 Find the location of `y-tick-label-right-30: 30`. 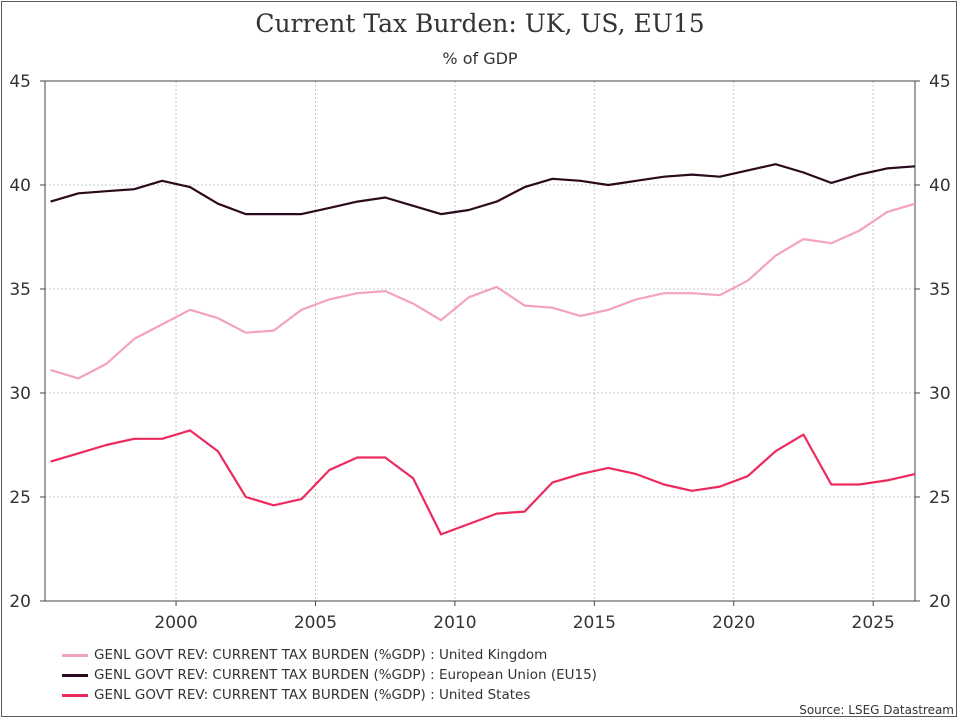

y-tick-label-right-30: 30 is located at coordinates (940, 394).